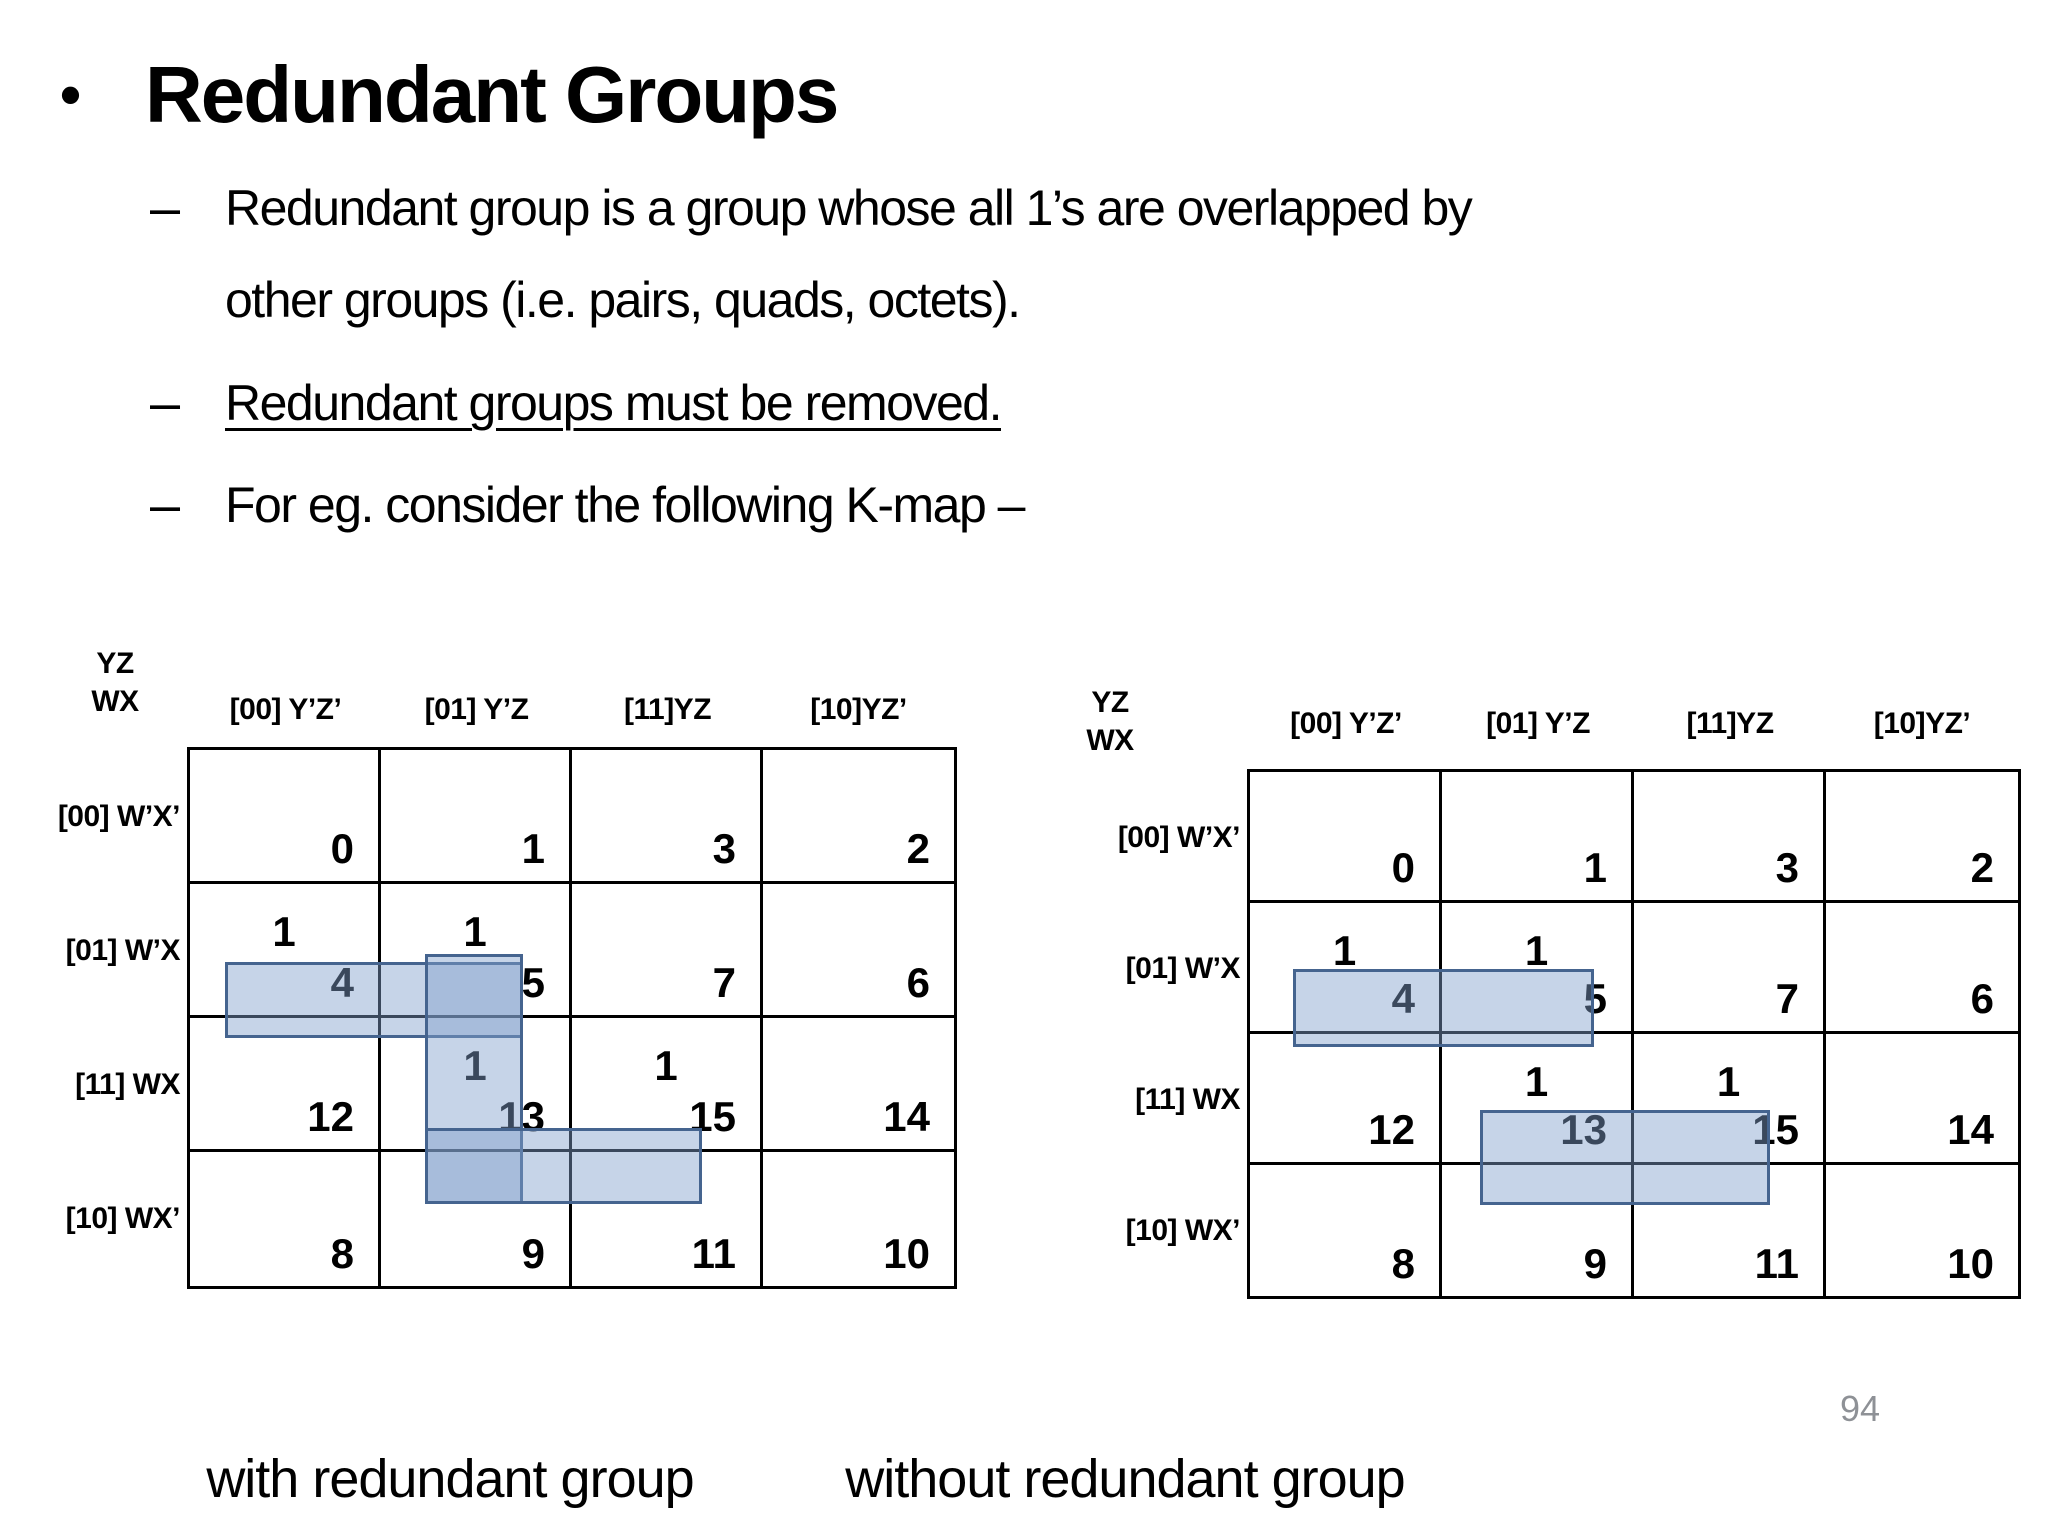 This screenshot has width=2048, height=1536. I want to click on kmap-right-col-header-0: [00] Y’Z’, so click(1346, 723).